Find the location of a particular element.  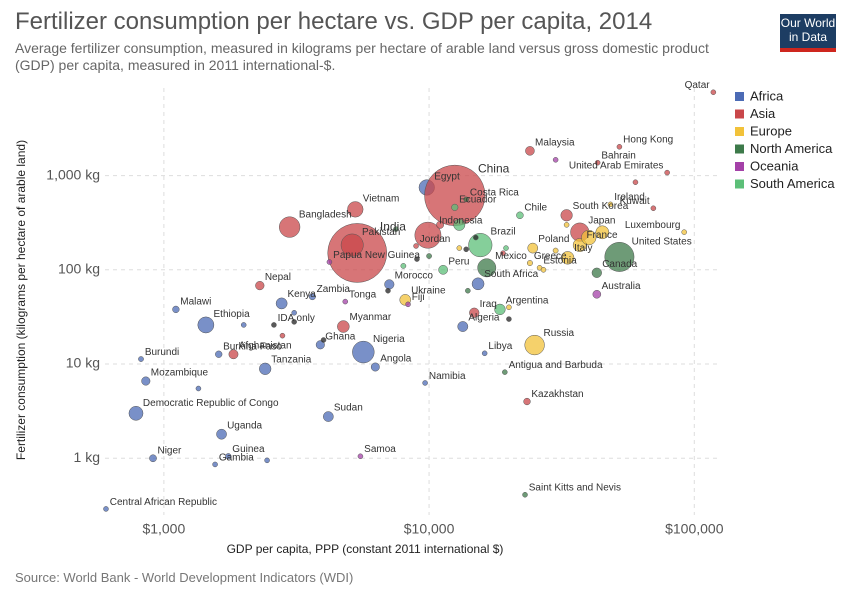

point-label: Hong Kong is located at coordinates (648, 140).